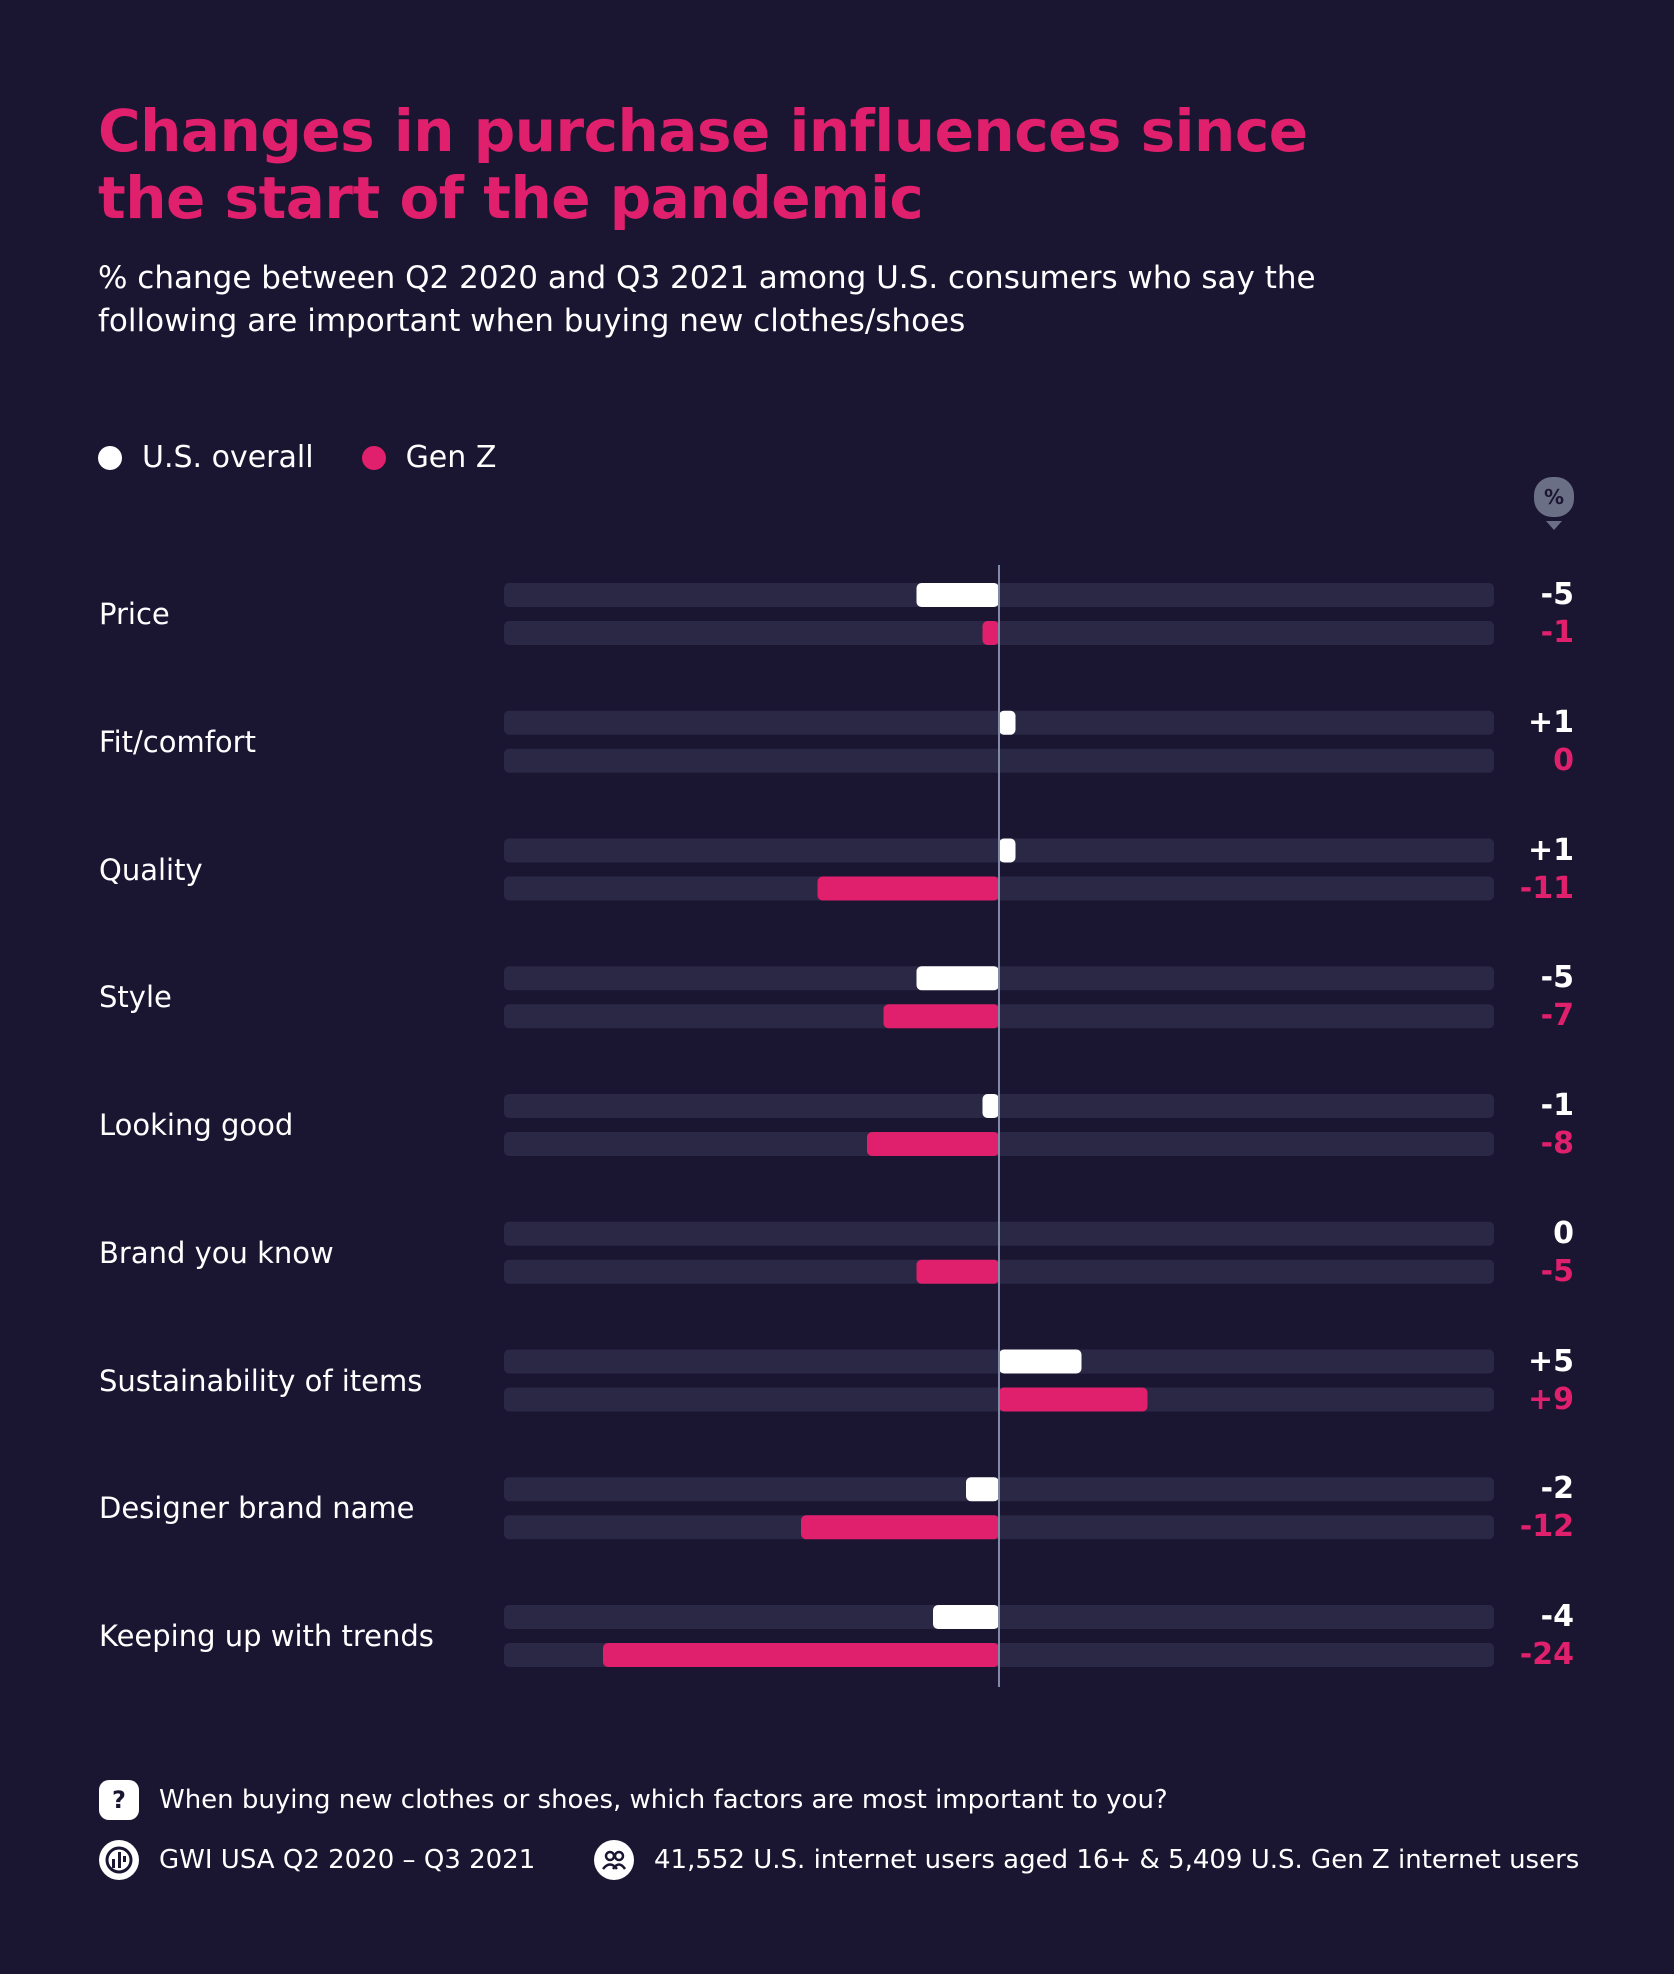  What do you see at coordinates (1554, 497) in the screenshot?
I see `percent-badge-label: %` at bounding box center [1554, 497].